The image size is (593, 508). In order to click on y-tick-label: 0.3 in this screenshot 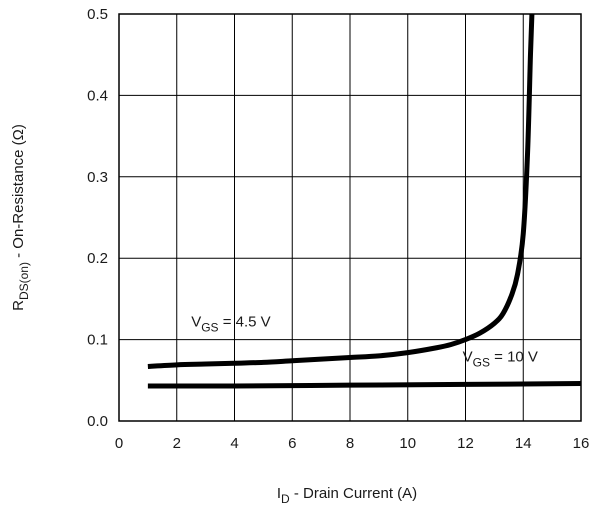, I will do `click(97, 177)`.